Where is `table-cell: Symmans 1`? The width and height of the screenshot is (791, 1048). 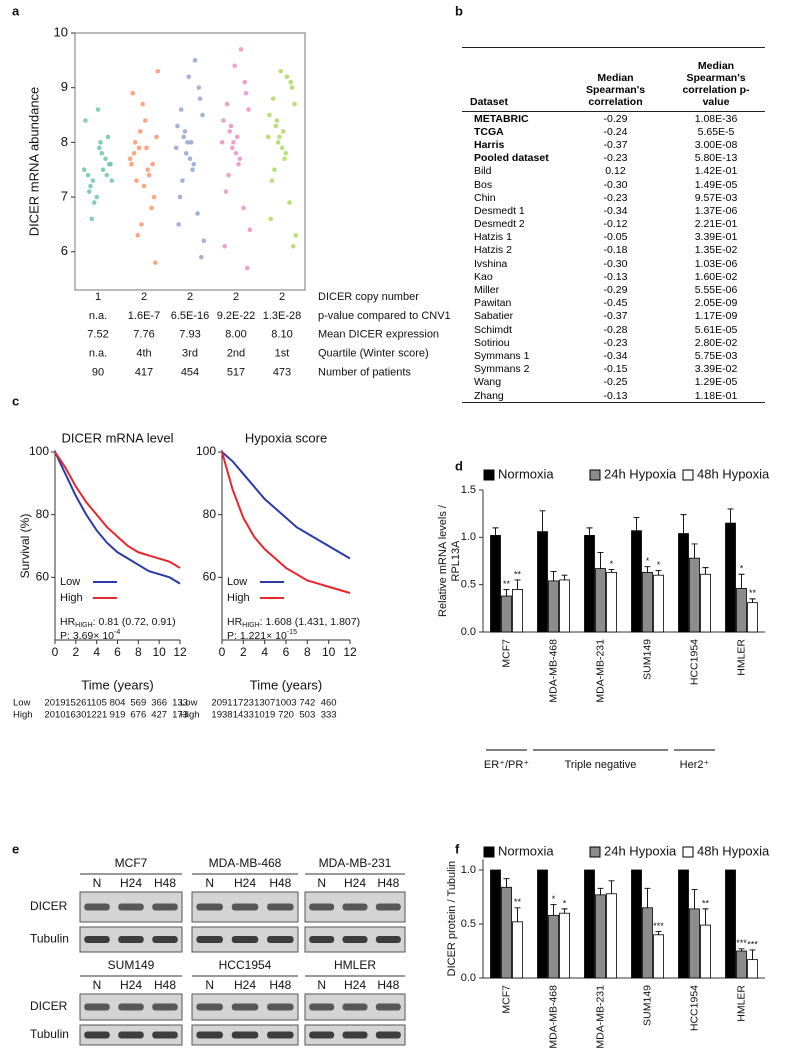
table-cell: Symmans 1 is located at coordinates (502, 355).